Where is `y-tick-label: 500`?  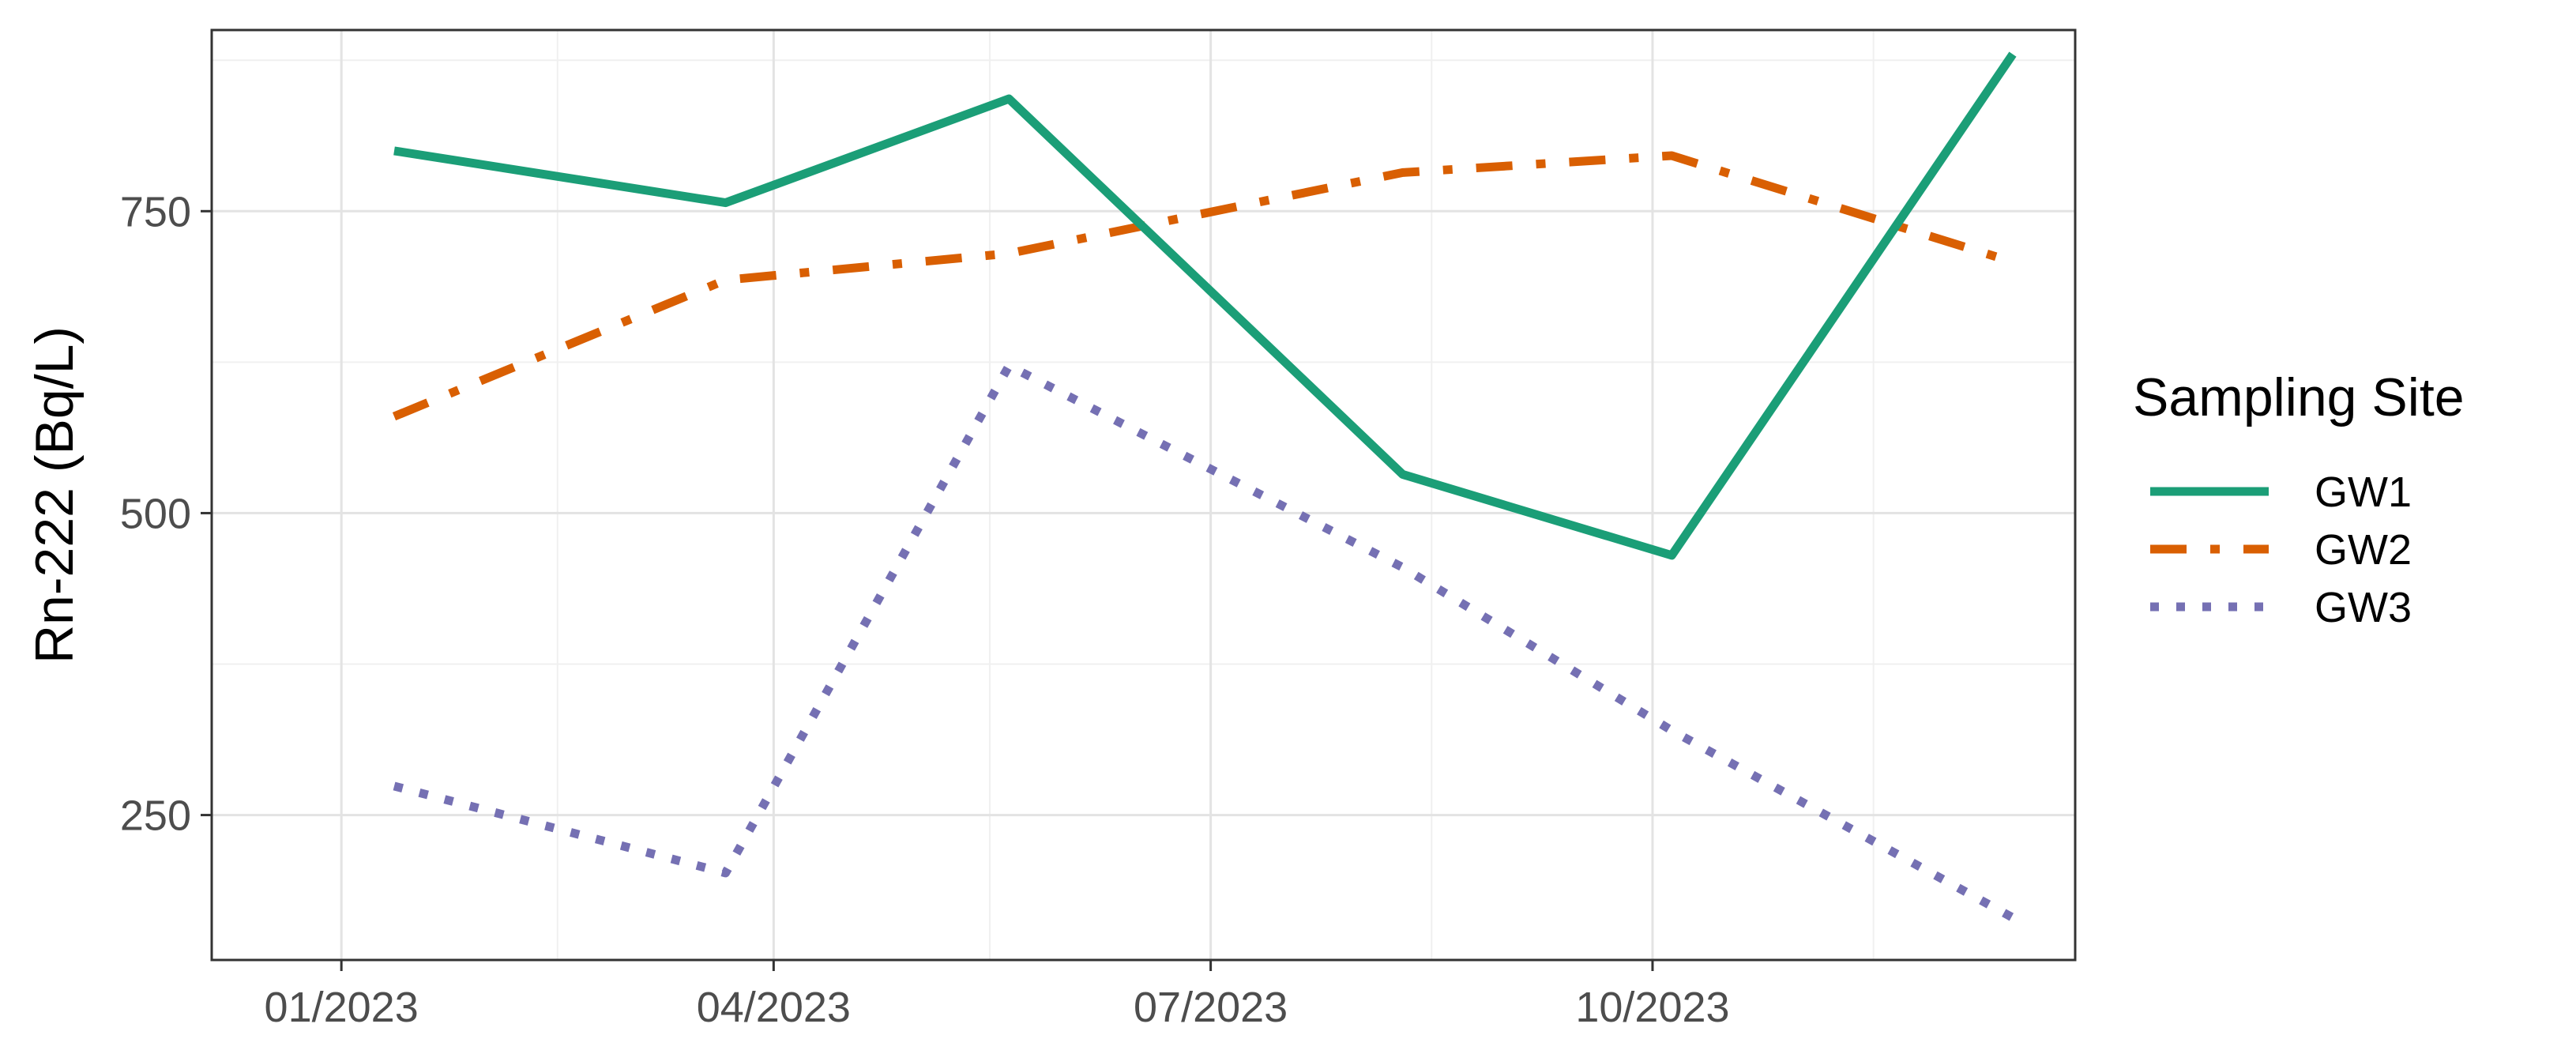 y-tick-label: 500 is located at coordinates (156, 513).